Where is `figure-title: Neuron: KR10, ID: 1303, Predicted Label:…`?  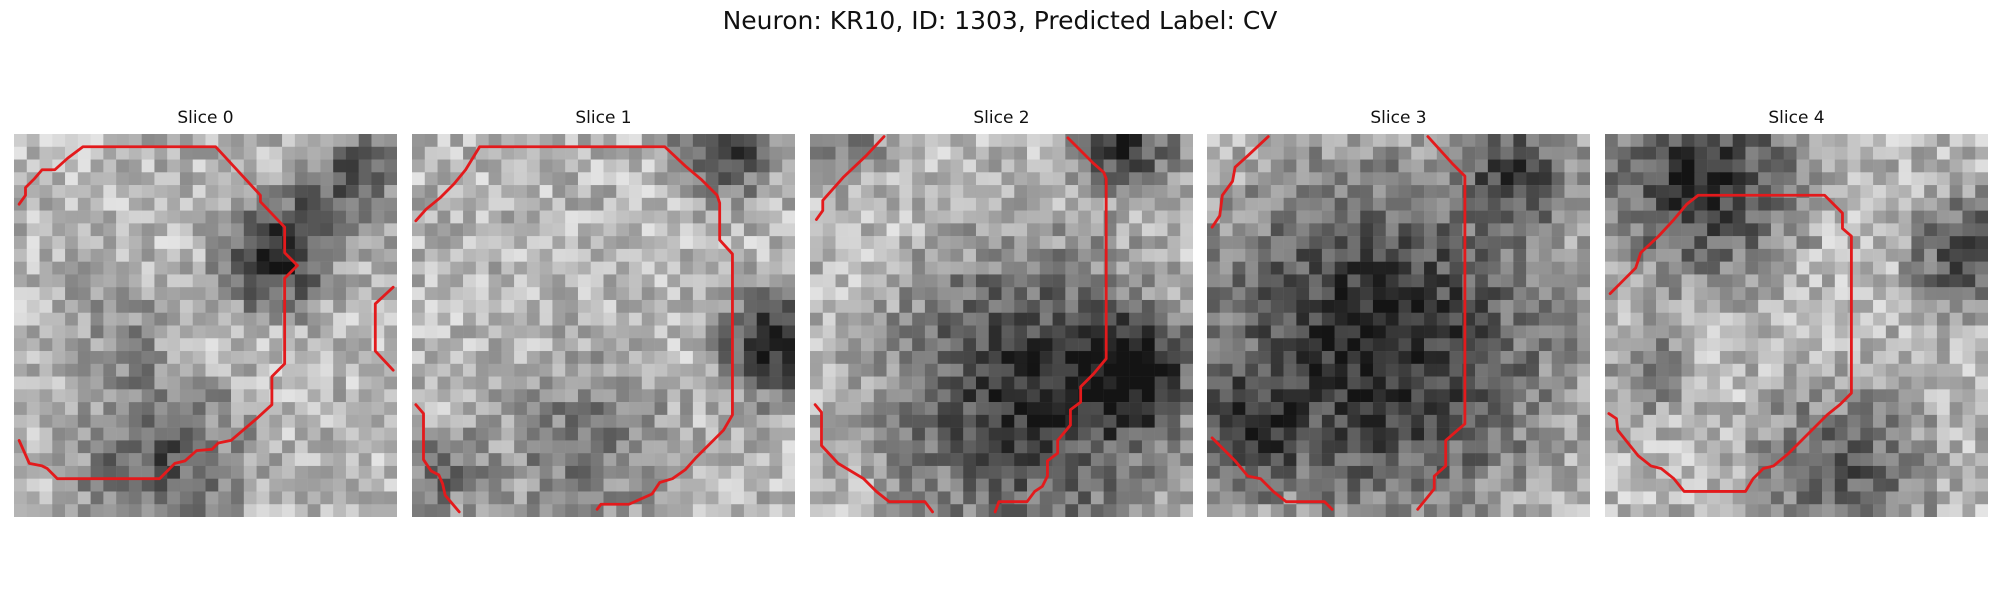 figure-title: Neuron: KR10, ID: 1303, Predicted Label:… is located at coordinates (1000, 20).